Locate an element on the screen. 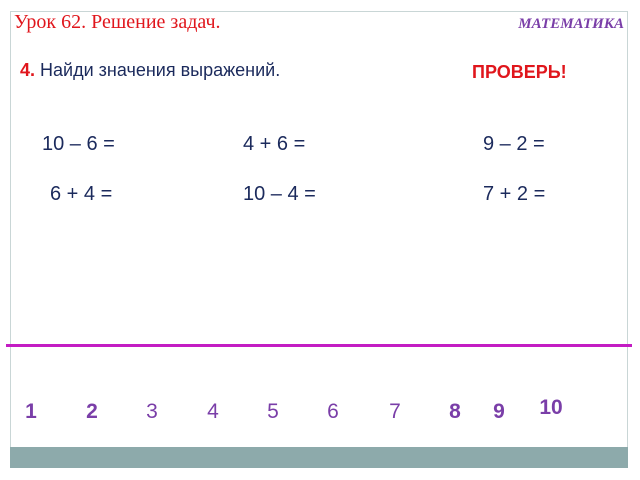  number-5: 5 is located at coordinates (273, 411).